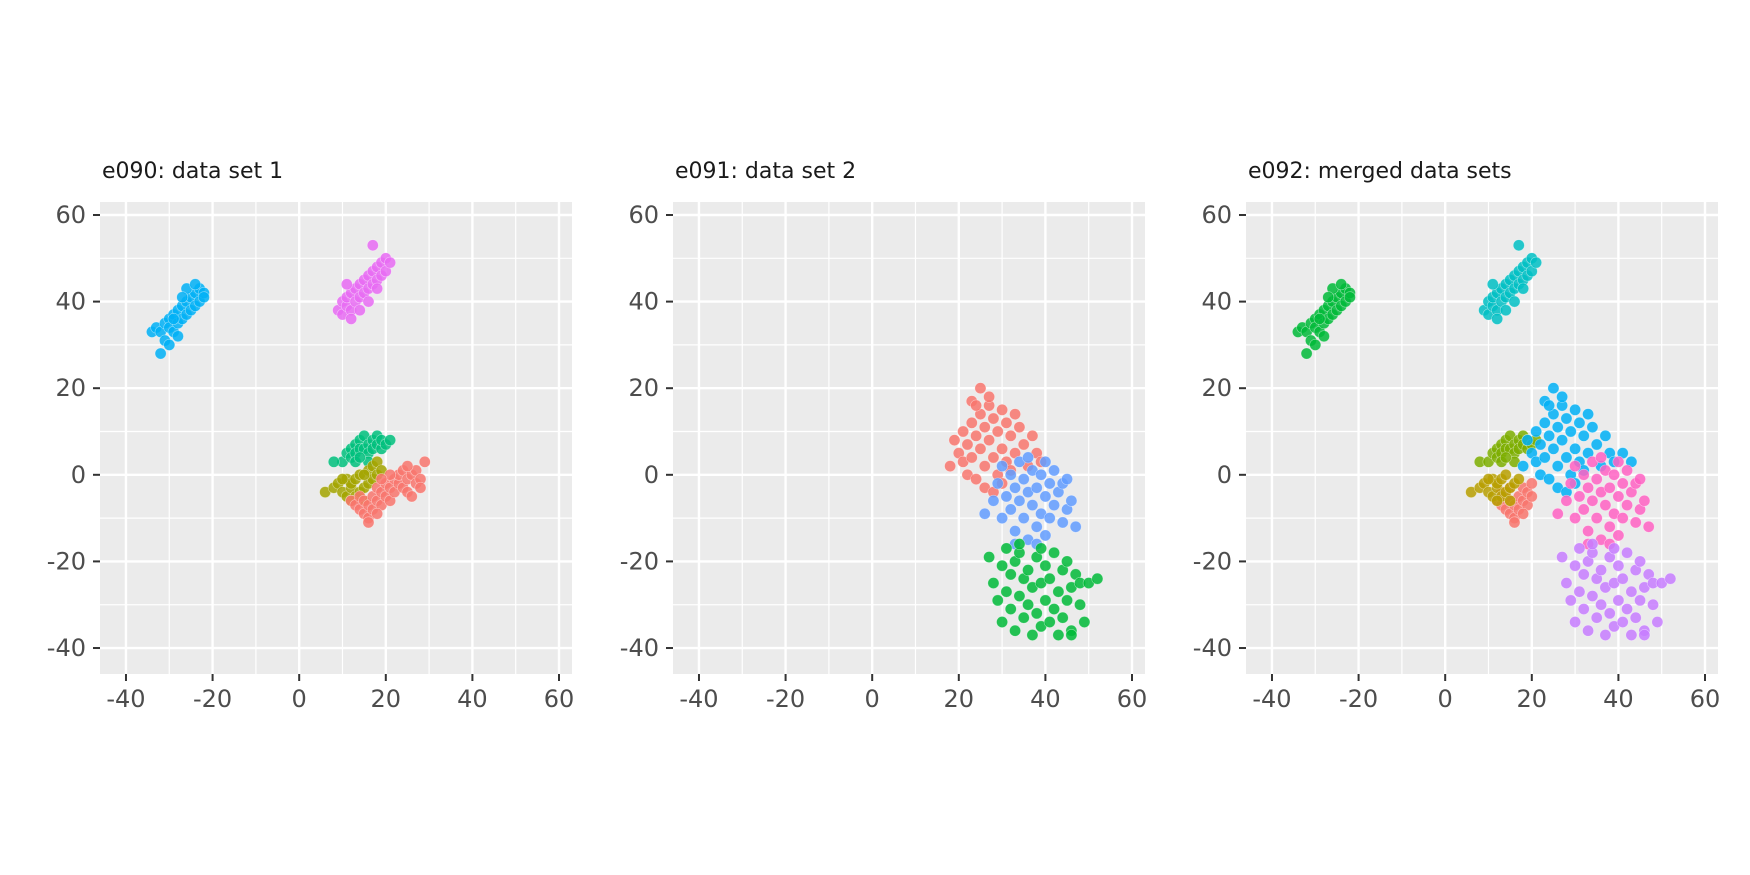 This screenshot has height=875, width=1750. I want to click on y-tick-label: -40, so click(639, 648).